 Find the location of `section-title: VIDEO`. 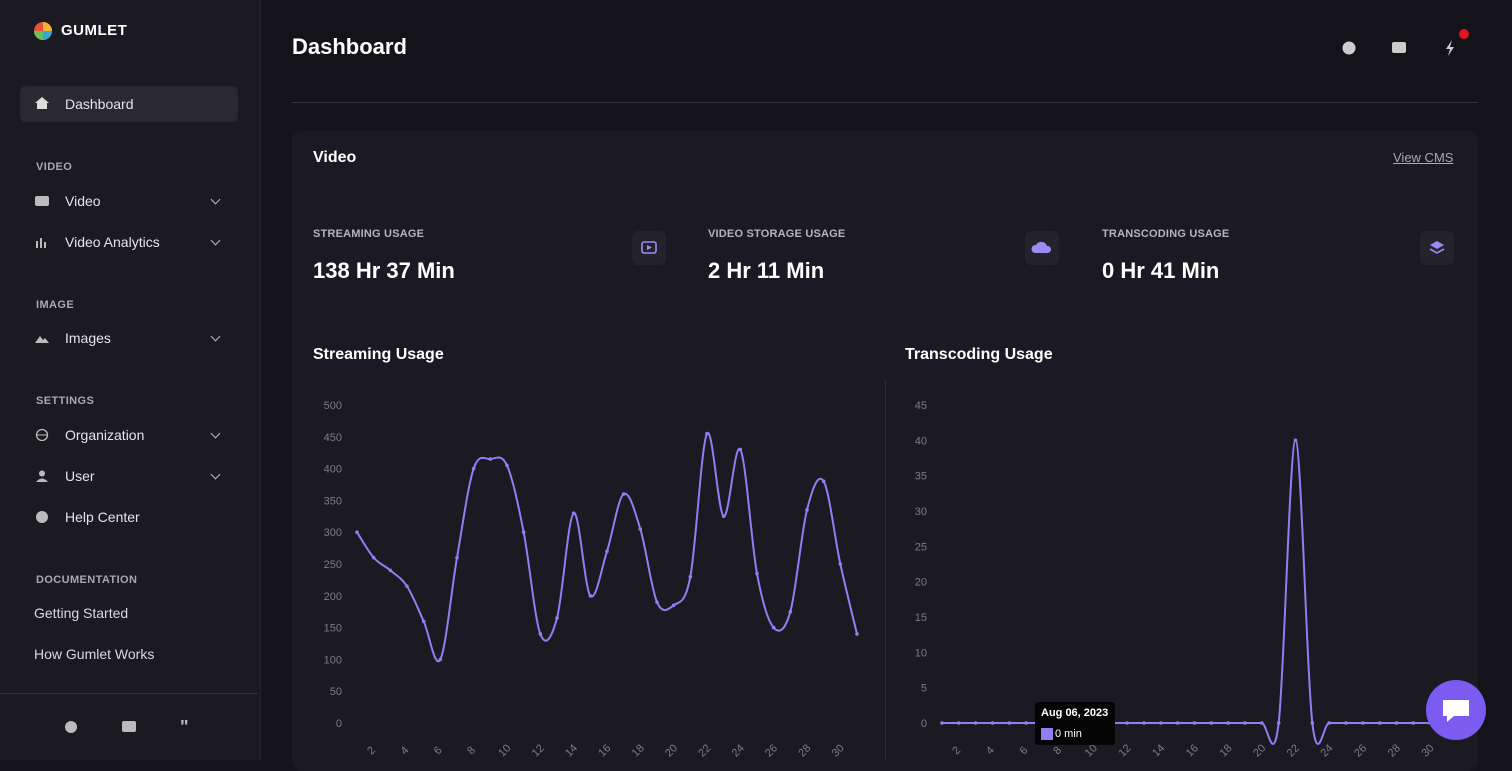

section-title: VIDEO is located at coordinates (54, 167).